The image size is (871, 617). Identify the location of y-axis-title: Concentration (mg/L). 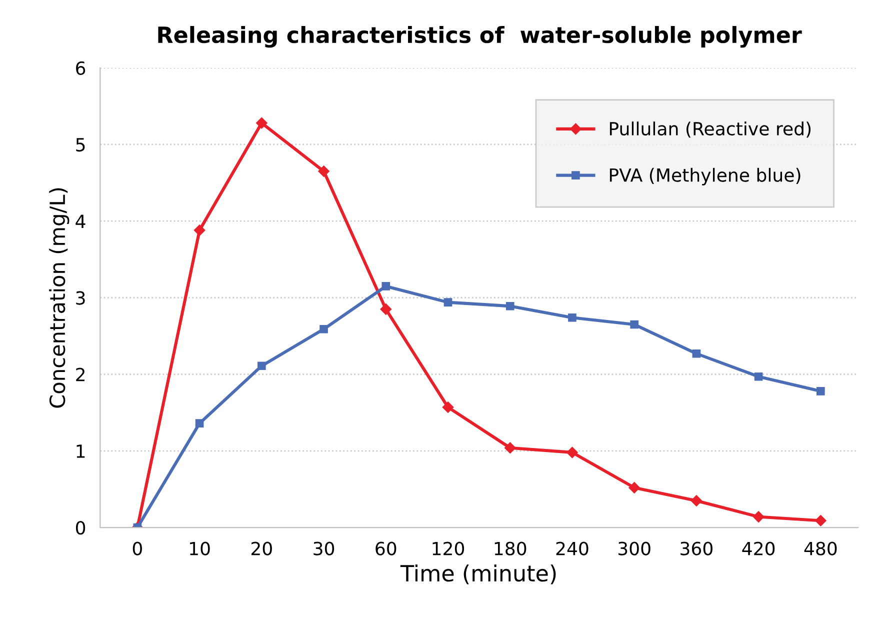
(59, 298).